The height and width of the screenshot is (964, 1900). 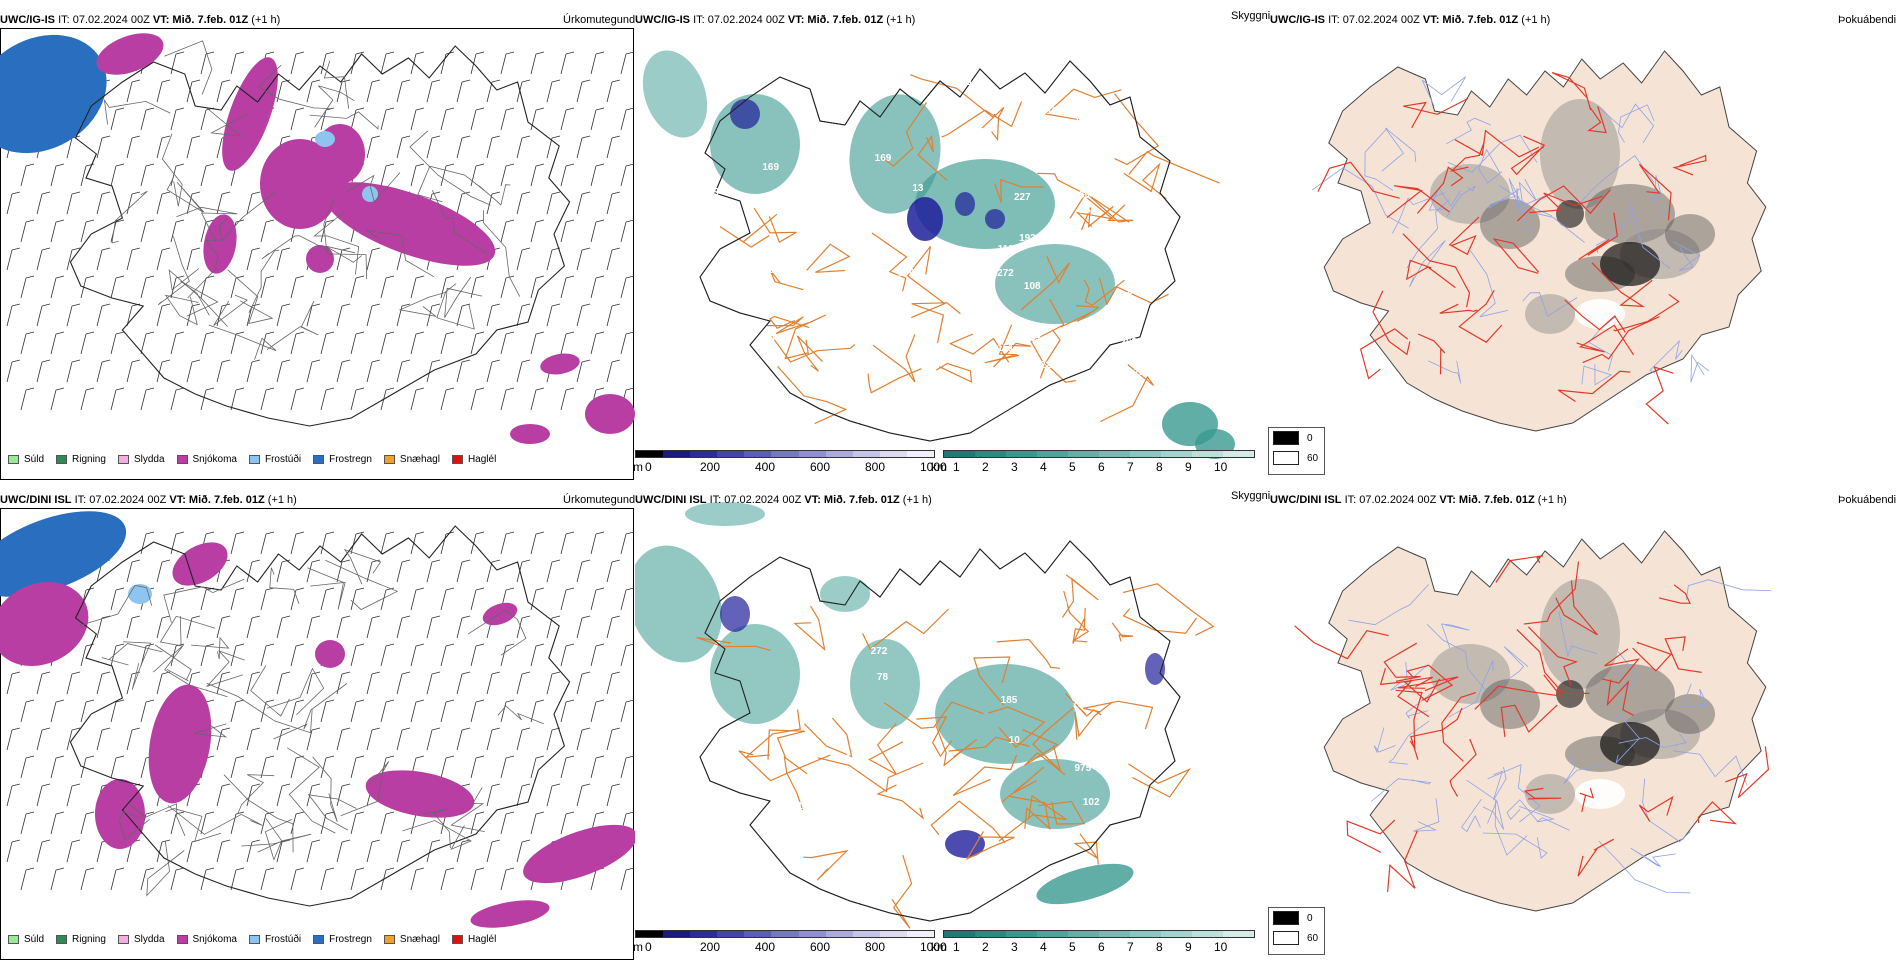 I want to click on legend-label: Snjókoma, so click(x=214, y=939).